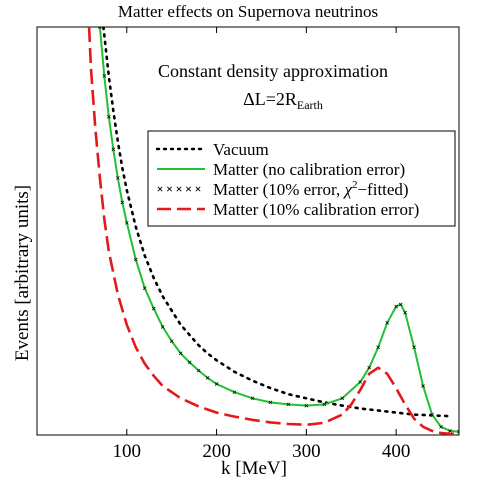 Image resolution: width=480 pixels, height=480 pixels. What do you see at coordinates (270, 99) in the screenshot?
I see `annotation-main: ΔL=2R` at bounding box center [270, 99].